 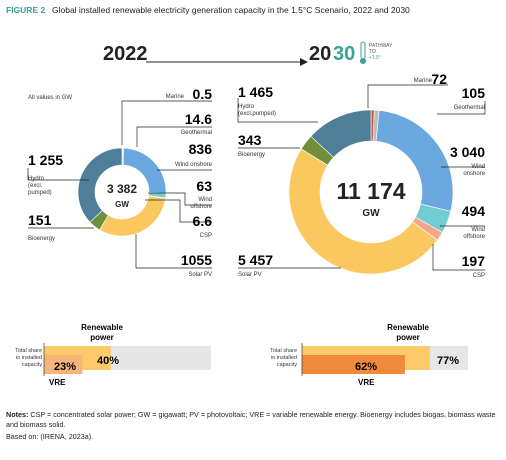 I want to click on label-2022-wind-offshore-1: Wind, so click(x=205, y=200).